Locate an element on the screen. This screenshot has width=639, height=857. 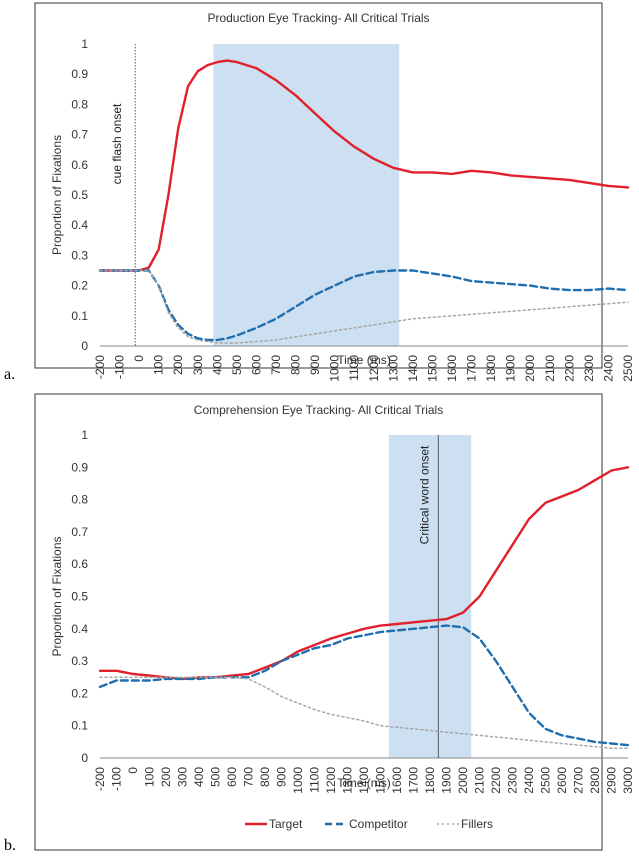
production-x-tick-label: 2100 is located at coordinates (550, 368).